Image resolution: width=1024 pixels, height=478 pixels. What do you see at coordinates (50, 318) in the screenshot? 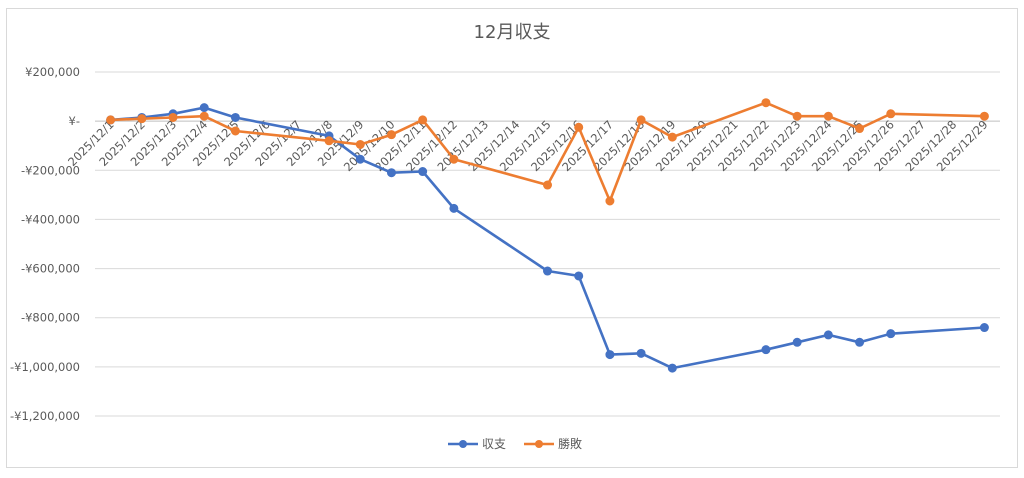
I see `y-tick-label: -¥800,000` at bounding box center [50, 318].